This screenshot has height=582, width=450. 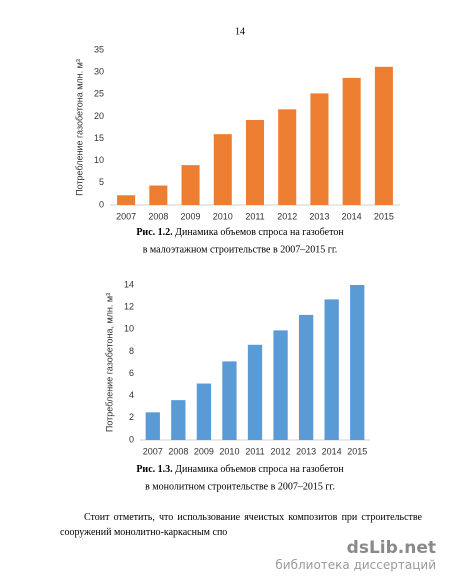 What do you see at coordinates (154, 232) in the screenshot?
I see `caption-label: Рис. 1.2.` at bounding box center [154, 232].